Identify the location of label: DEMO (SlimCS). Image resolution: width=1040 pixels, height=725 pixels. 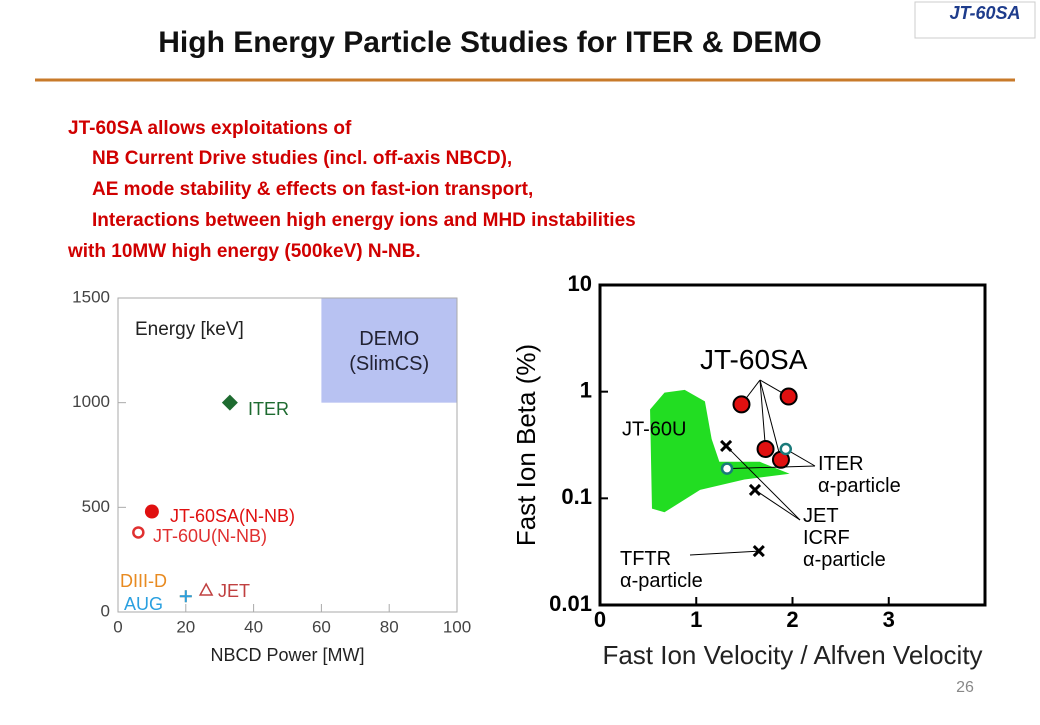
(389, 351).